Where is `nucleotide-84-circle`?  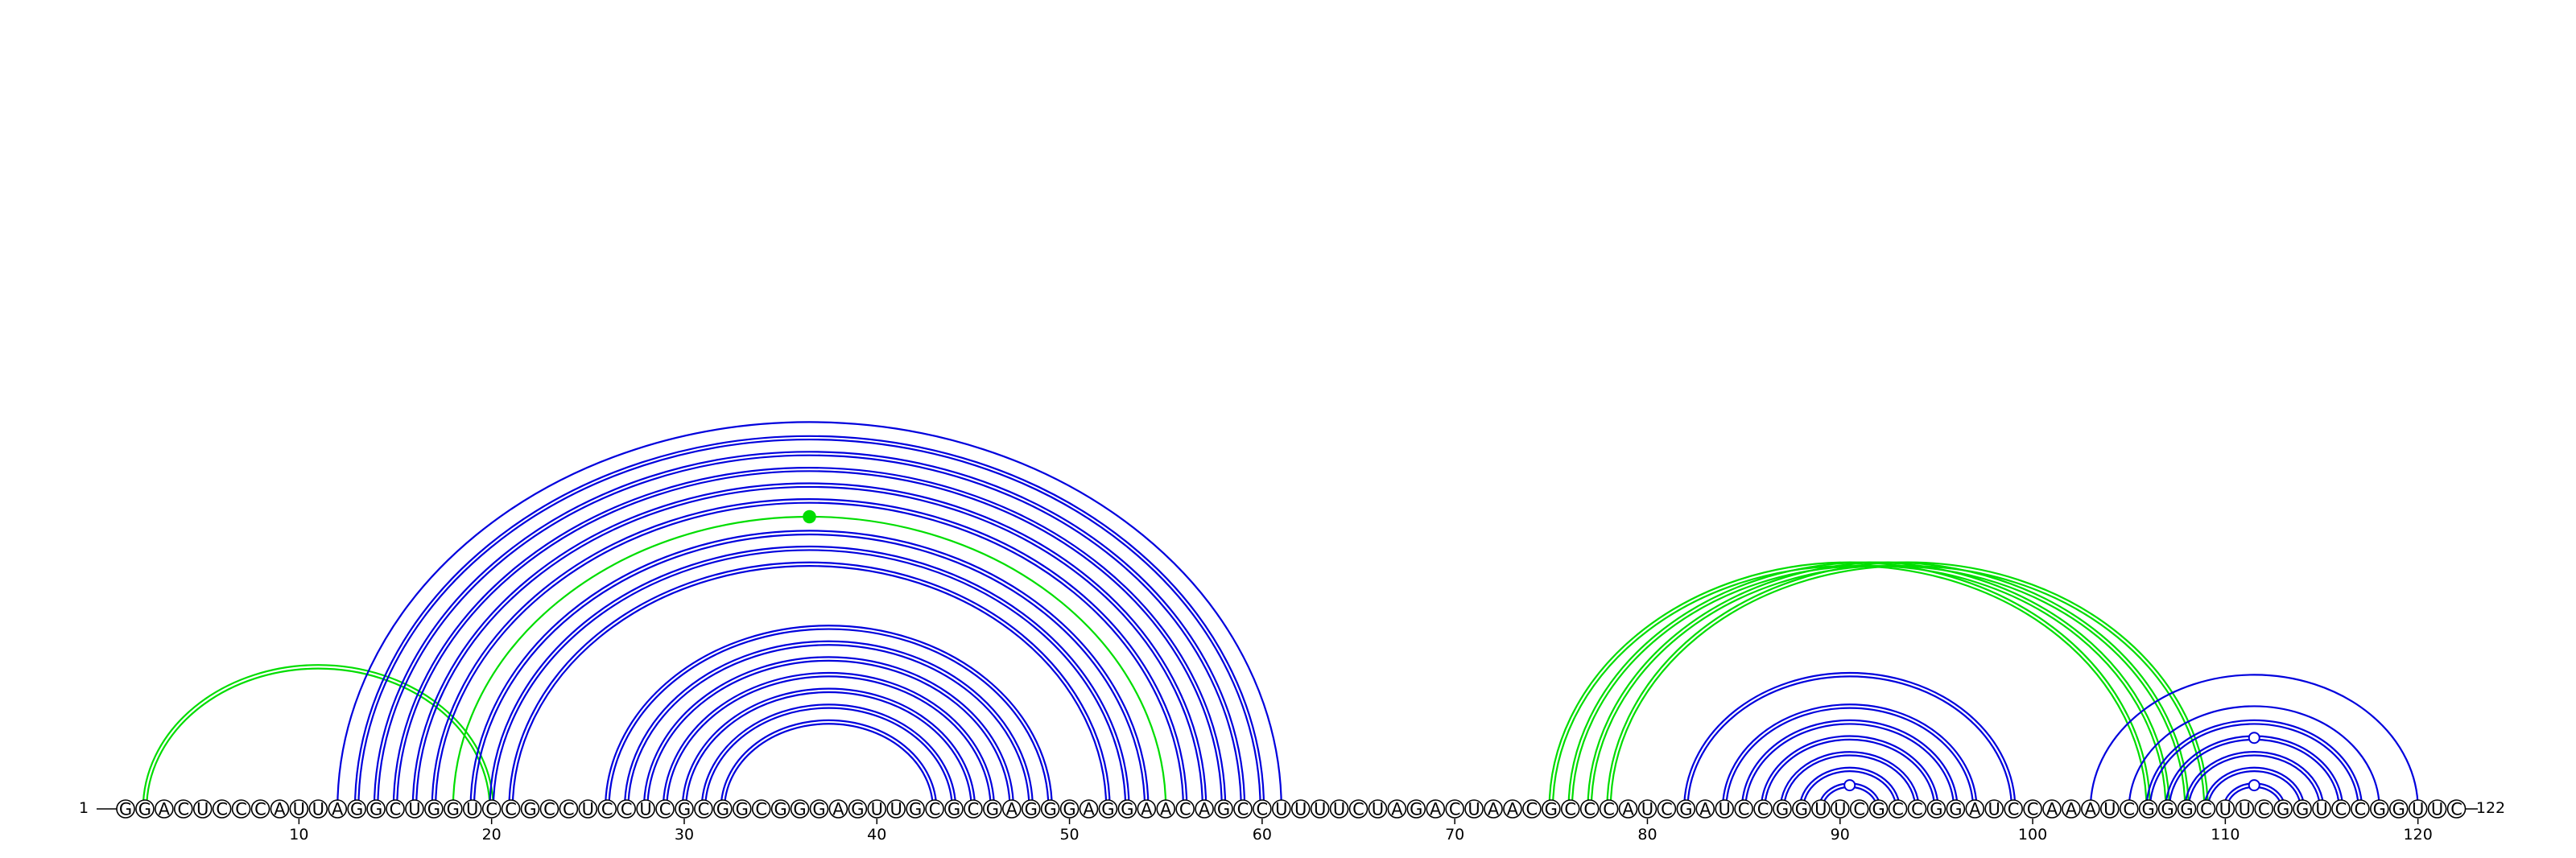
nucleotide-84-circle is located at coordinates (1724, 809).